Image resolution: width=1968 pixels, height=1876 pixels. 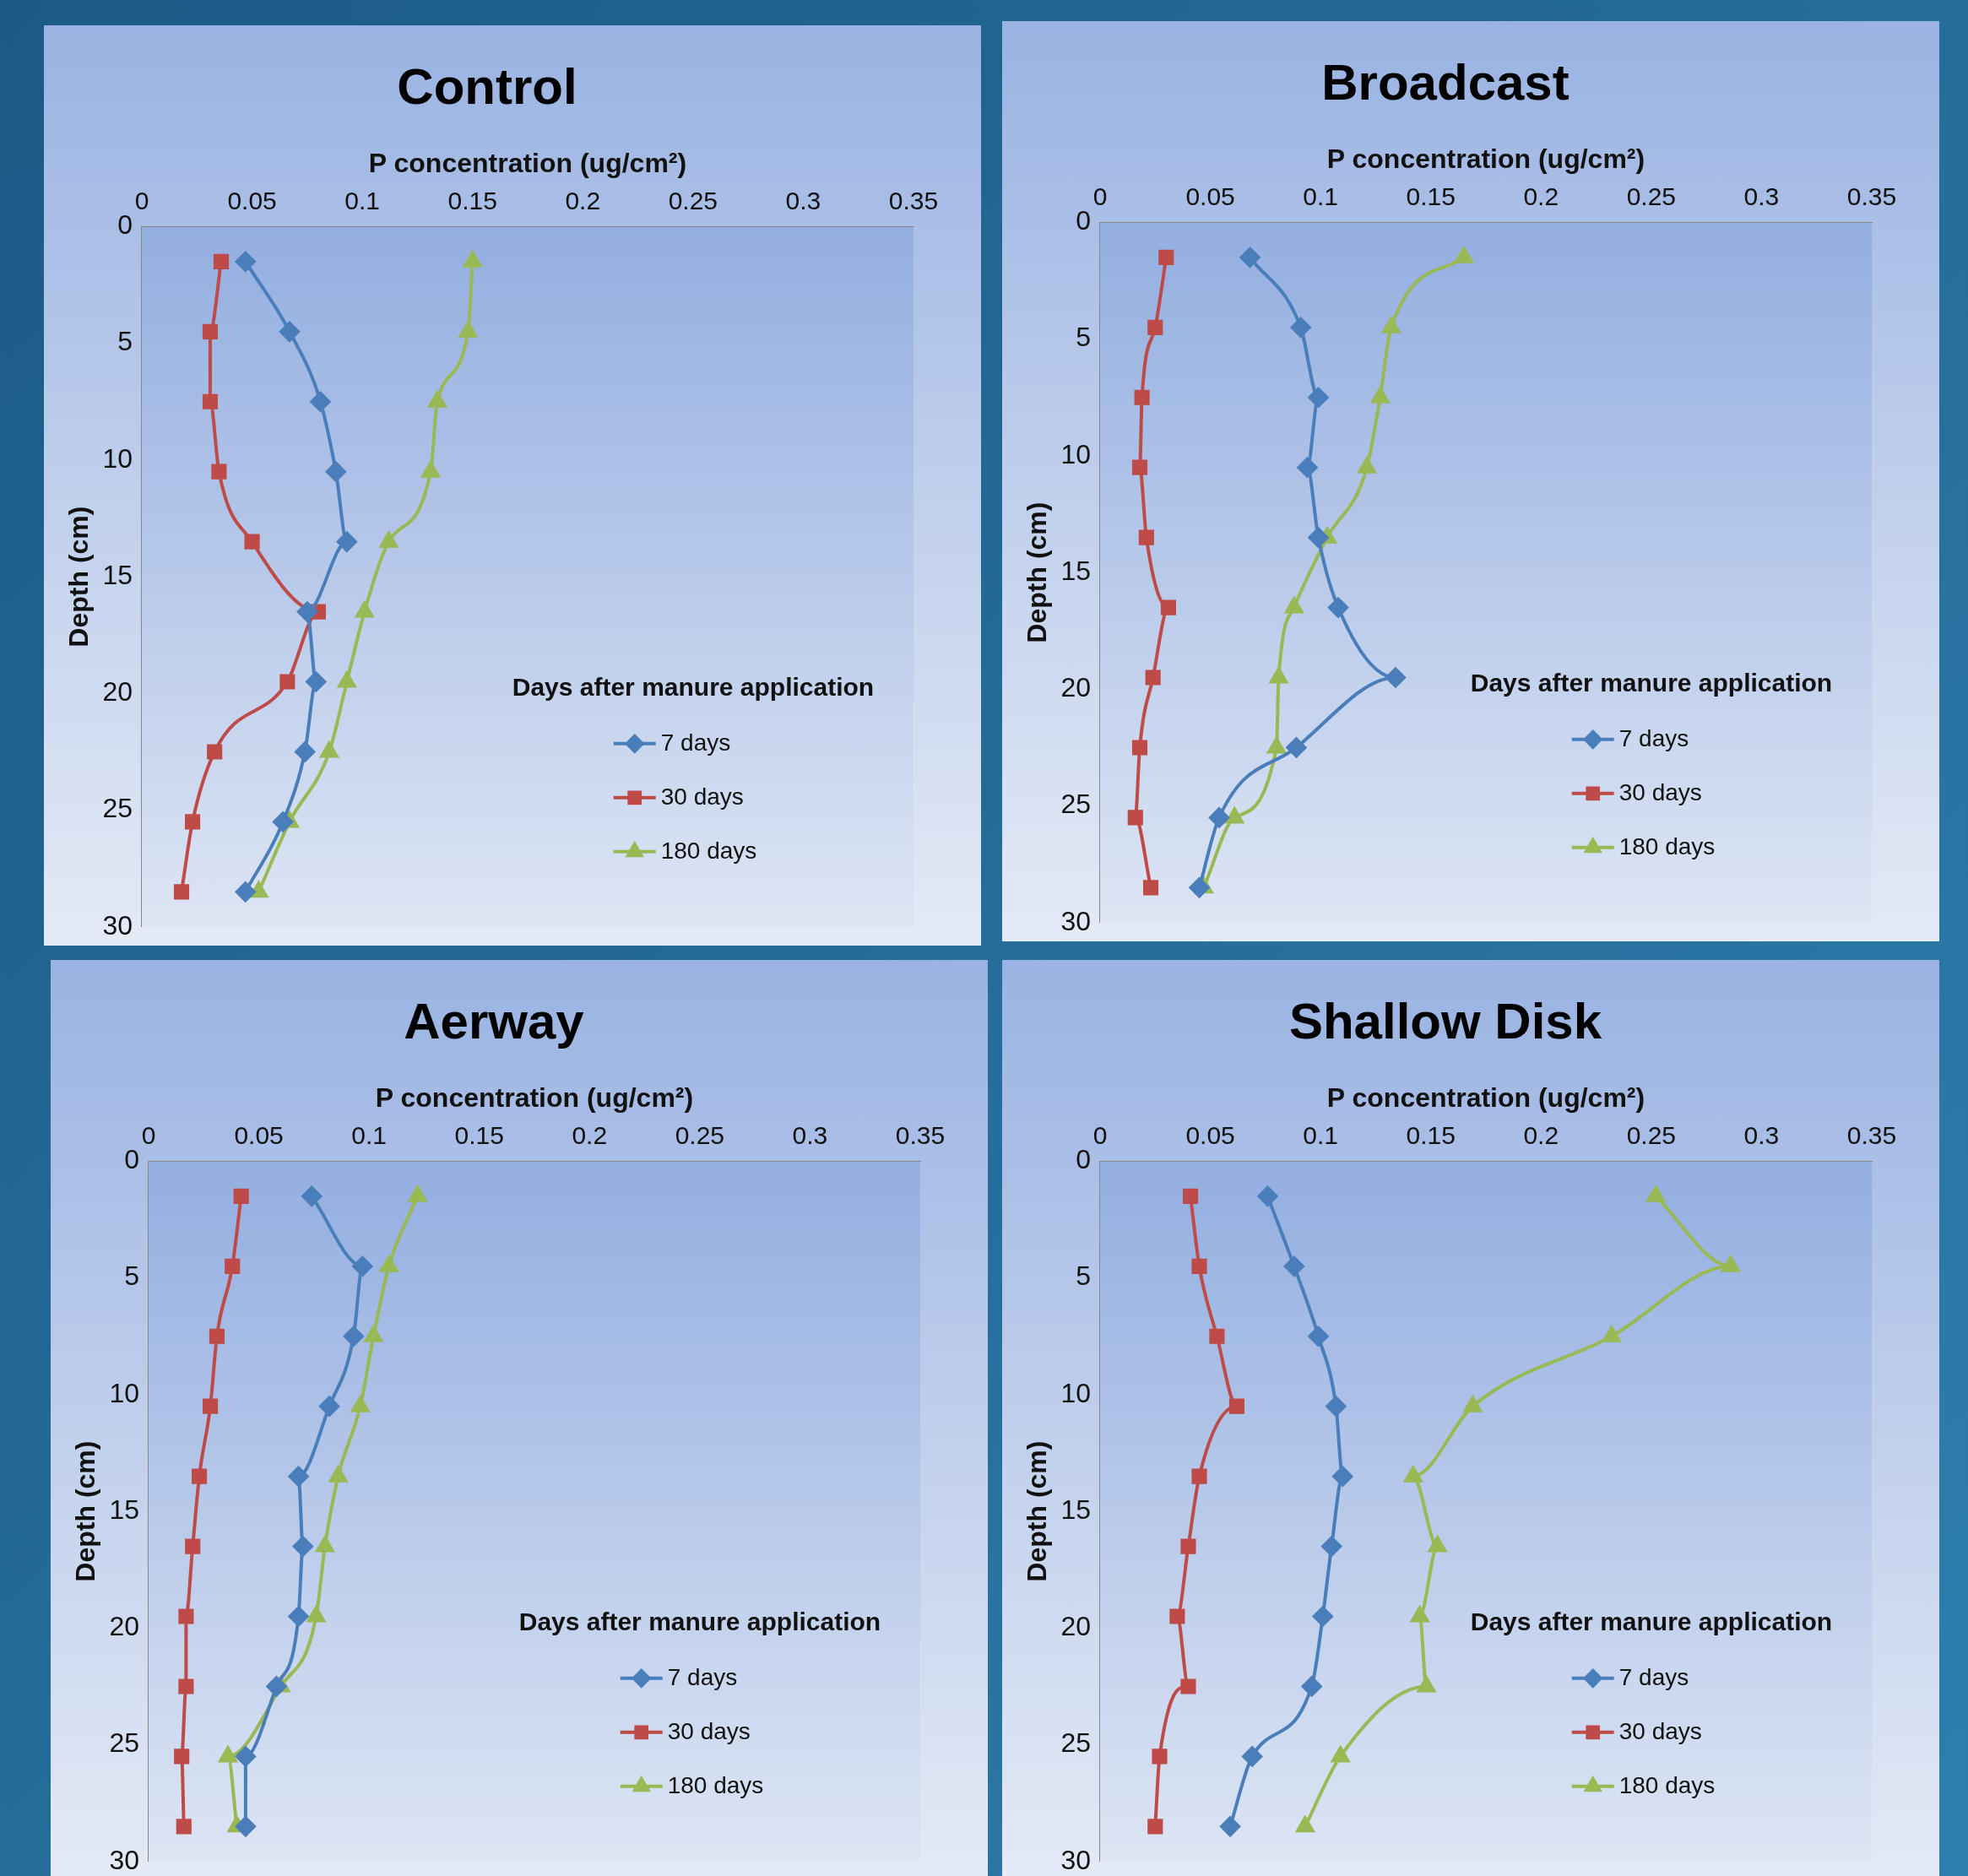 What do you see at coordinates (1446, 82) in the screenshot?
I see `chart-title: Broadcast` at bounding box center [1446, 82].